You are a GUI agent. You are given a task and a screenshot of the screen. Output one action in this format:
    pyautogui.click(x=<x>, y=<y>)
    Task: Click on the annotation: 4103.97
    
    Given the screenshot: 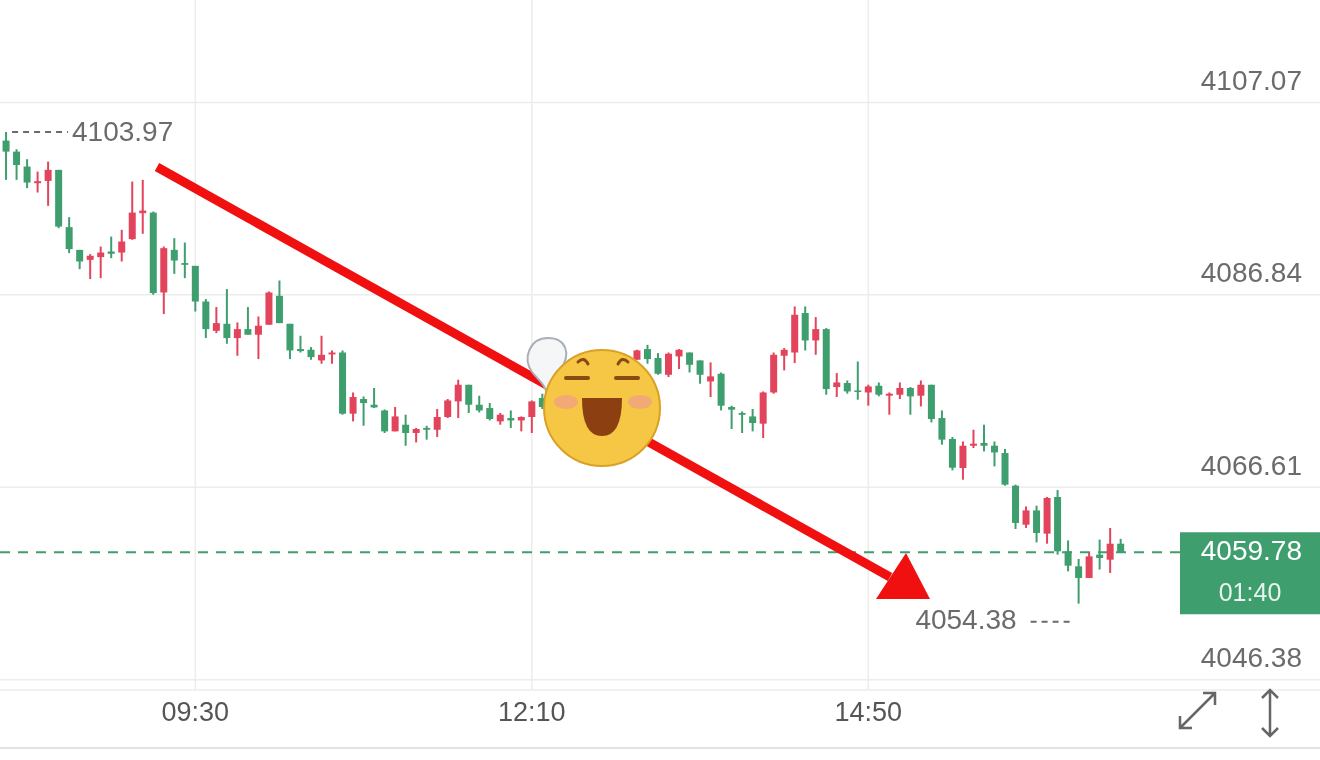 What is the action you would take?
    pyautogui.click(x=123, y=132)
    